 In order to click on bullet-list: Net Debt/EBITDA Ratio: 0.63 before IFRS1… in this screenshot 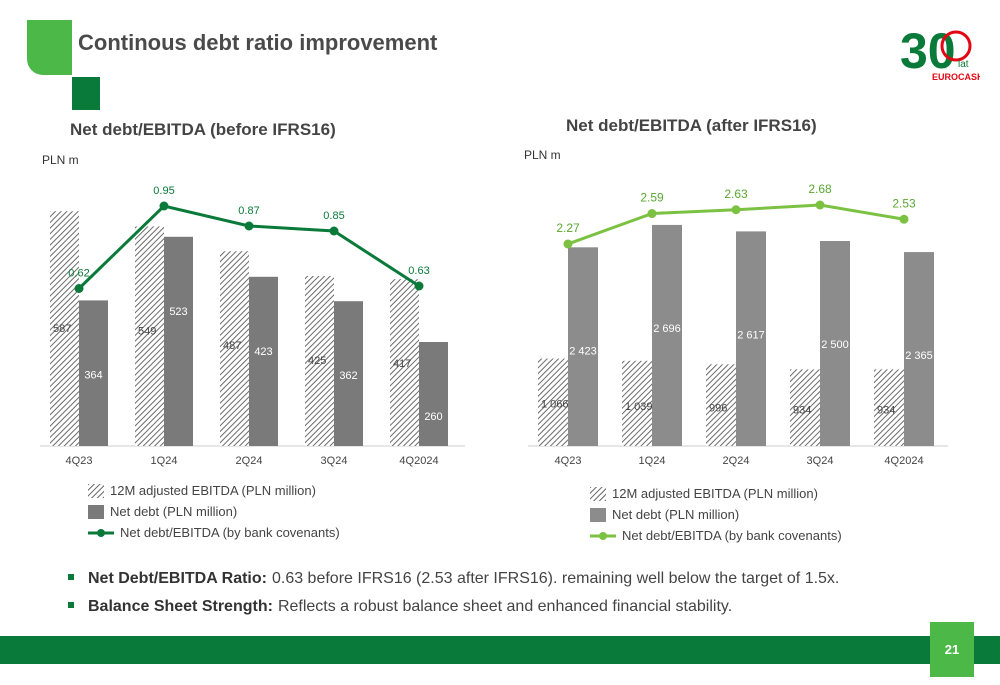, I will do `click(453, 598)`.